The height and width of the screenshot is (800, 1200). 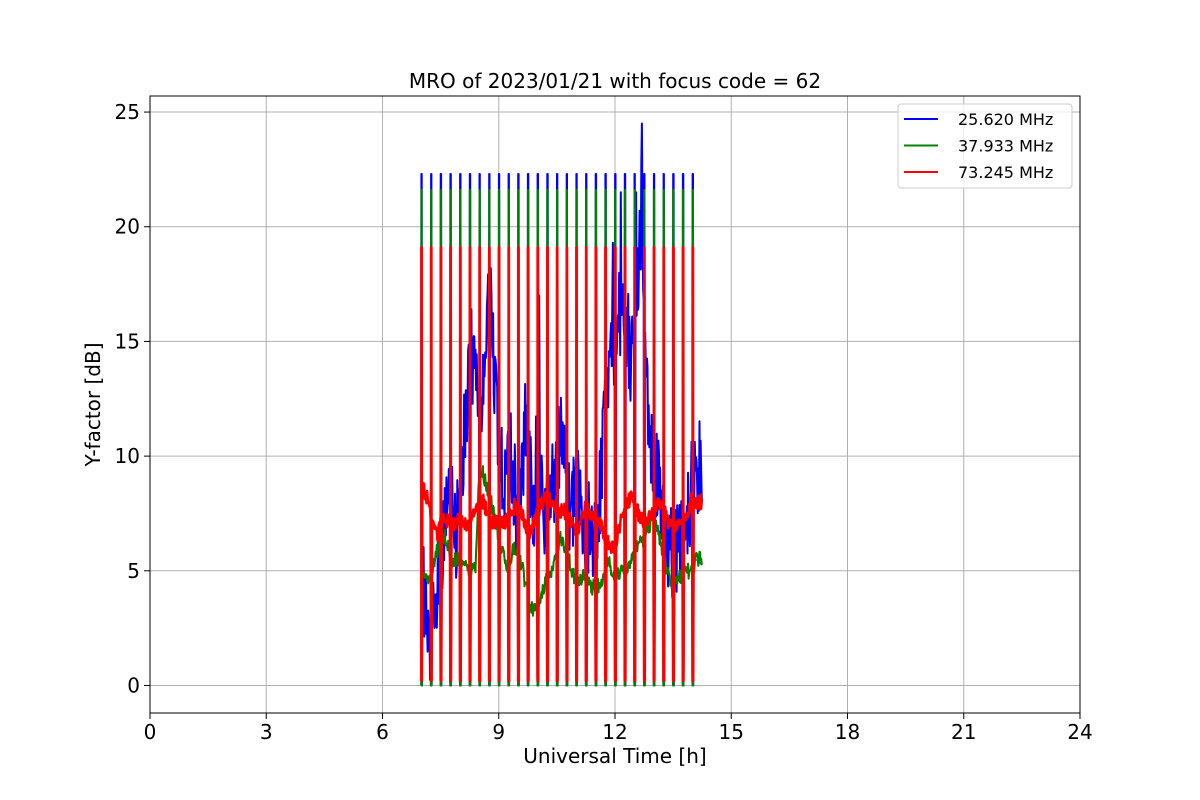 I want to click on chart-title: MRO of 2023/01/21 with focus code = 62, so click(x=615, y=81).